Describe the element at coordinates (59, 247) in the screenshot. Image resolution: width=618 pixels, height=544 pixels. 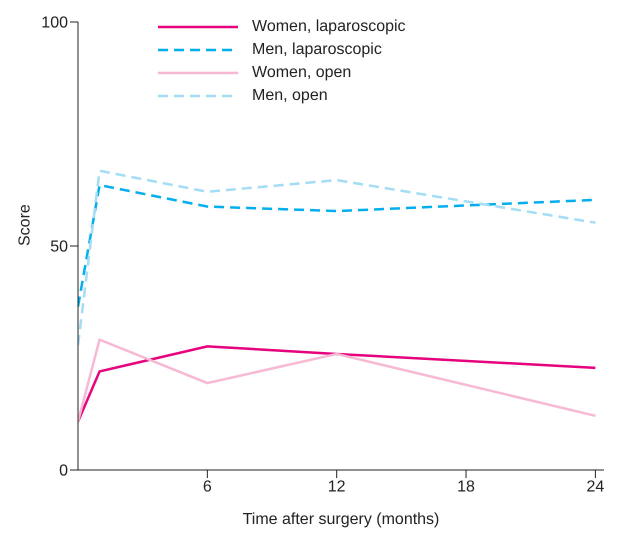
I see `y-tick-label: 50` at that location.